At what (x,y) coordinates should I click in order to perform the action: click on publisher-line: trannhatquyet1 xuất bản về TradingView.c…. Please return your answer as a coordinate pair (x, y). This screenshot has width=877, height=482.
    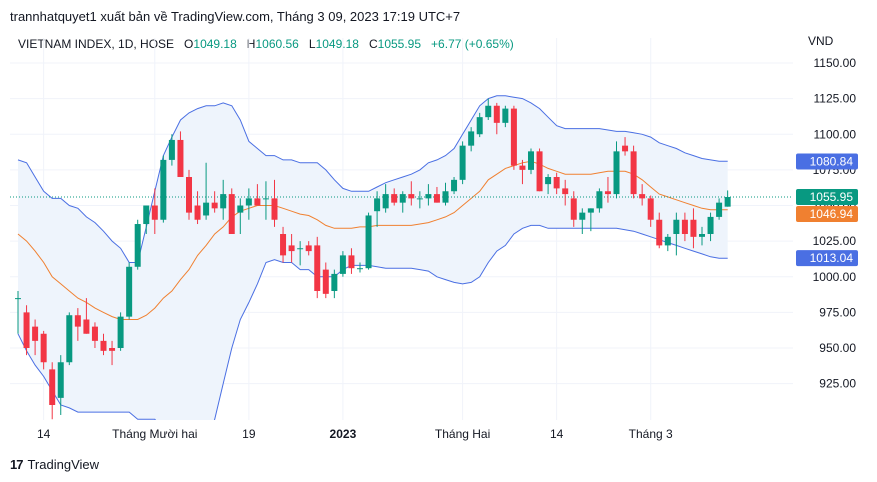
    Looking at the image, I should click on (235, 16).